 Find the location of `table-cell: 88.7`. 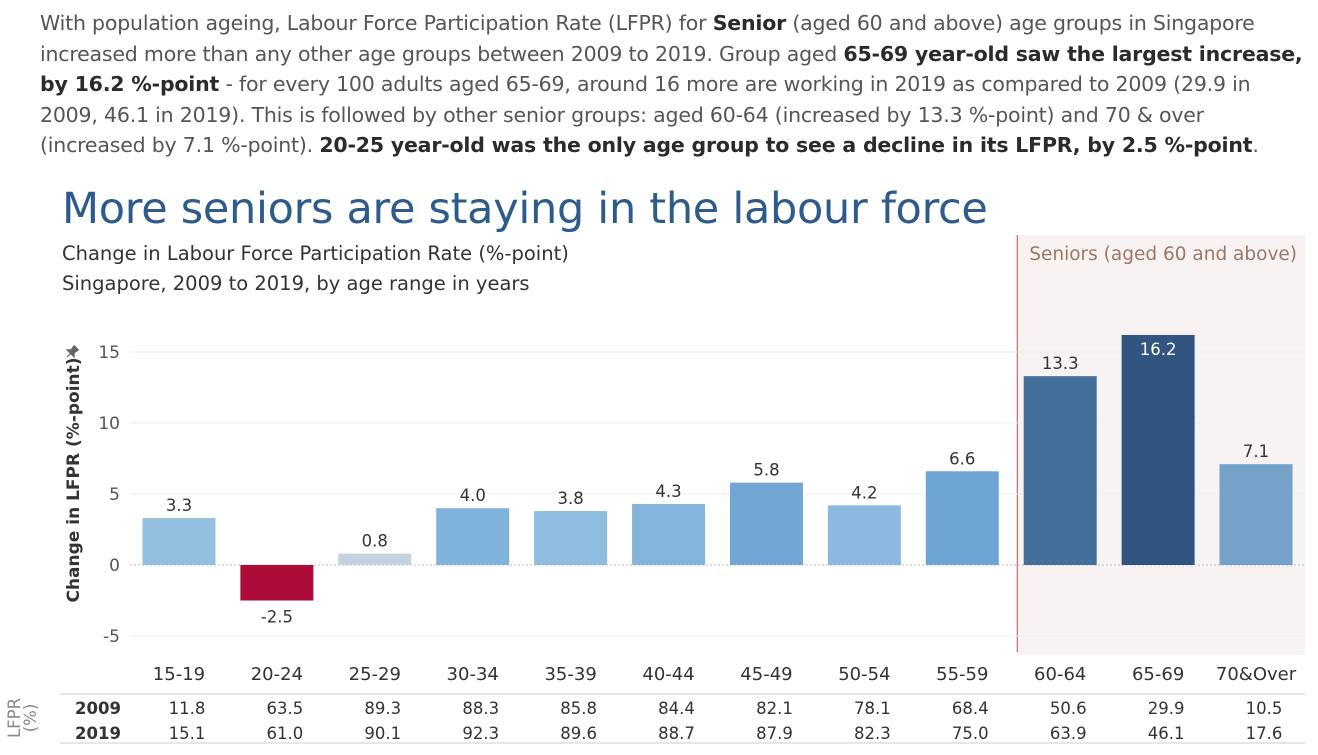

table-cell: 88.7 is located at coordinates (676, 733).